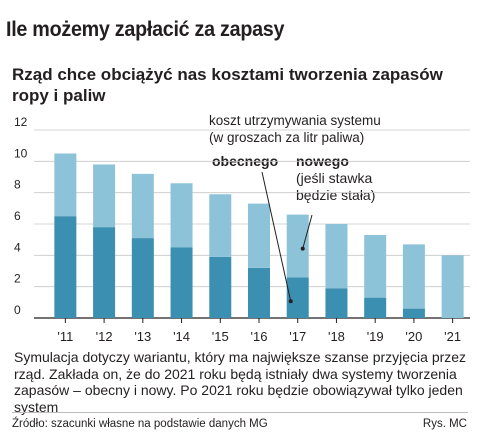 This screenshot has height=438, width=477. What do you see at coordinates (220, 336) in the screenshot?
I see `x-tick-label: '15` at bounding box center [220, 336].